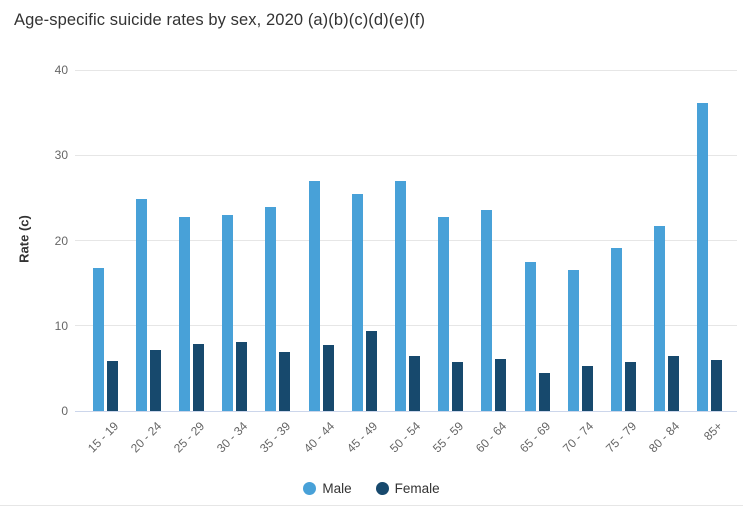 The image size is (743, 511). What do you see at coordinates (362, 437) in the screenshot?
I see `x-tick-label: 45 - 49` at bounding box center [362, 437].